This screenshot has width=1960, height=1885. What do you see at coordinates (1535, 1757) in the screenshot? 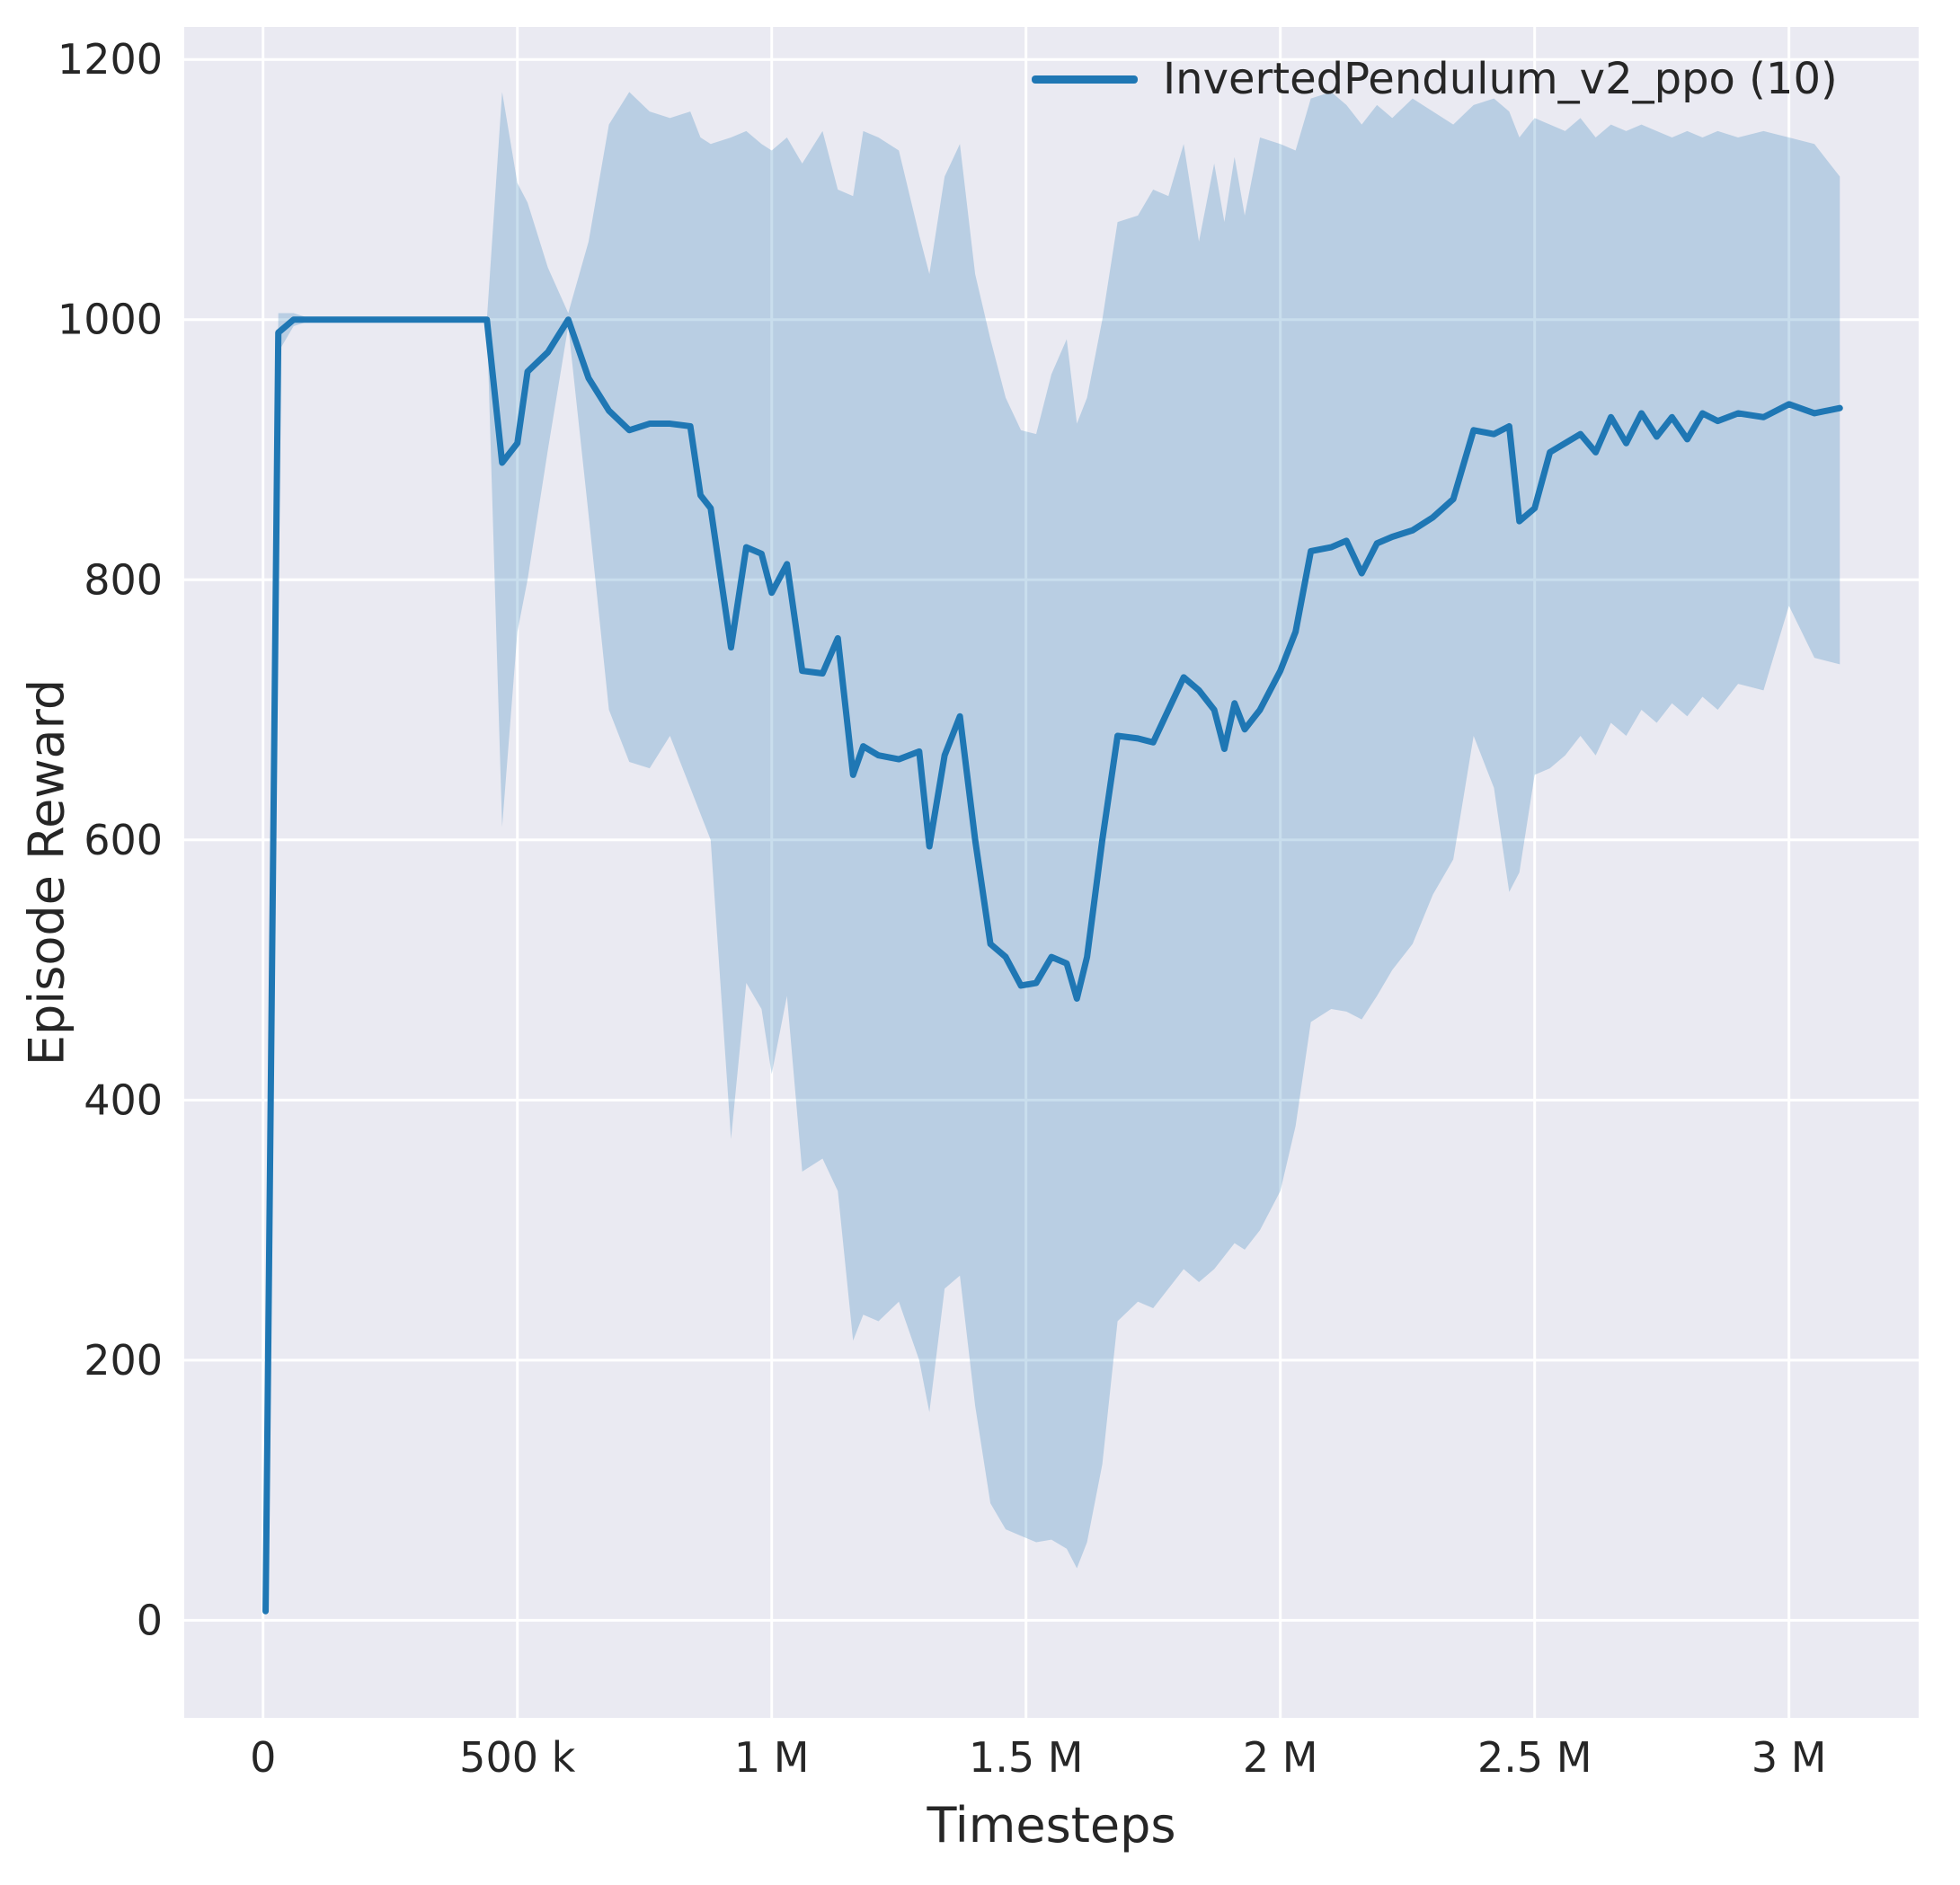
I see `x-tick-label: 2.5 M` at bounding box center [1535, 1757].